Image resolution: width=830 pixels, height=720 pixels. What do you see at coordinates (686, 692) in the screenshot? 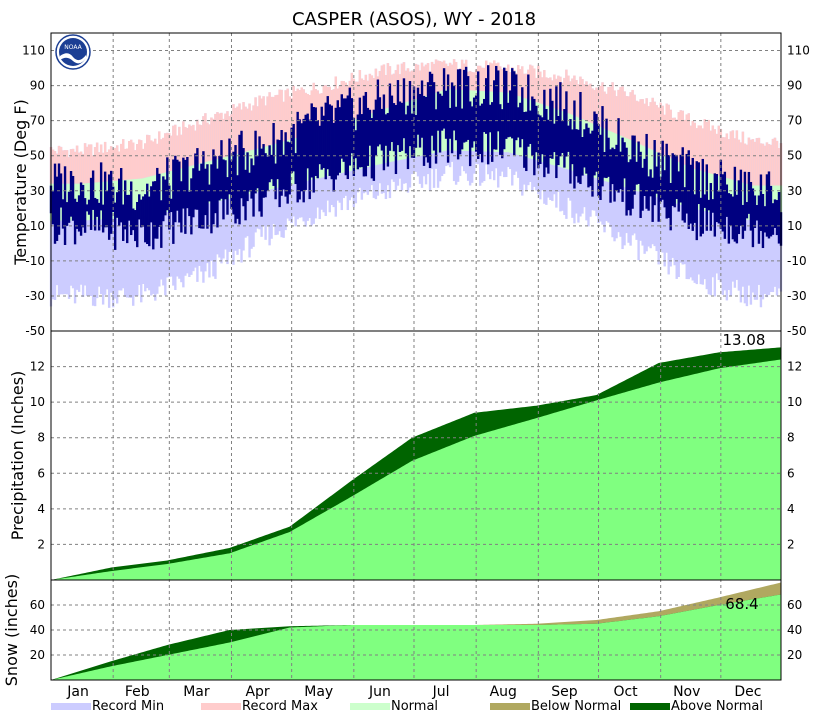
I see `month-label: Nov` at bounding box center [686, 692].